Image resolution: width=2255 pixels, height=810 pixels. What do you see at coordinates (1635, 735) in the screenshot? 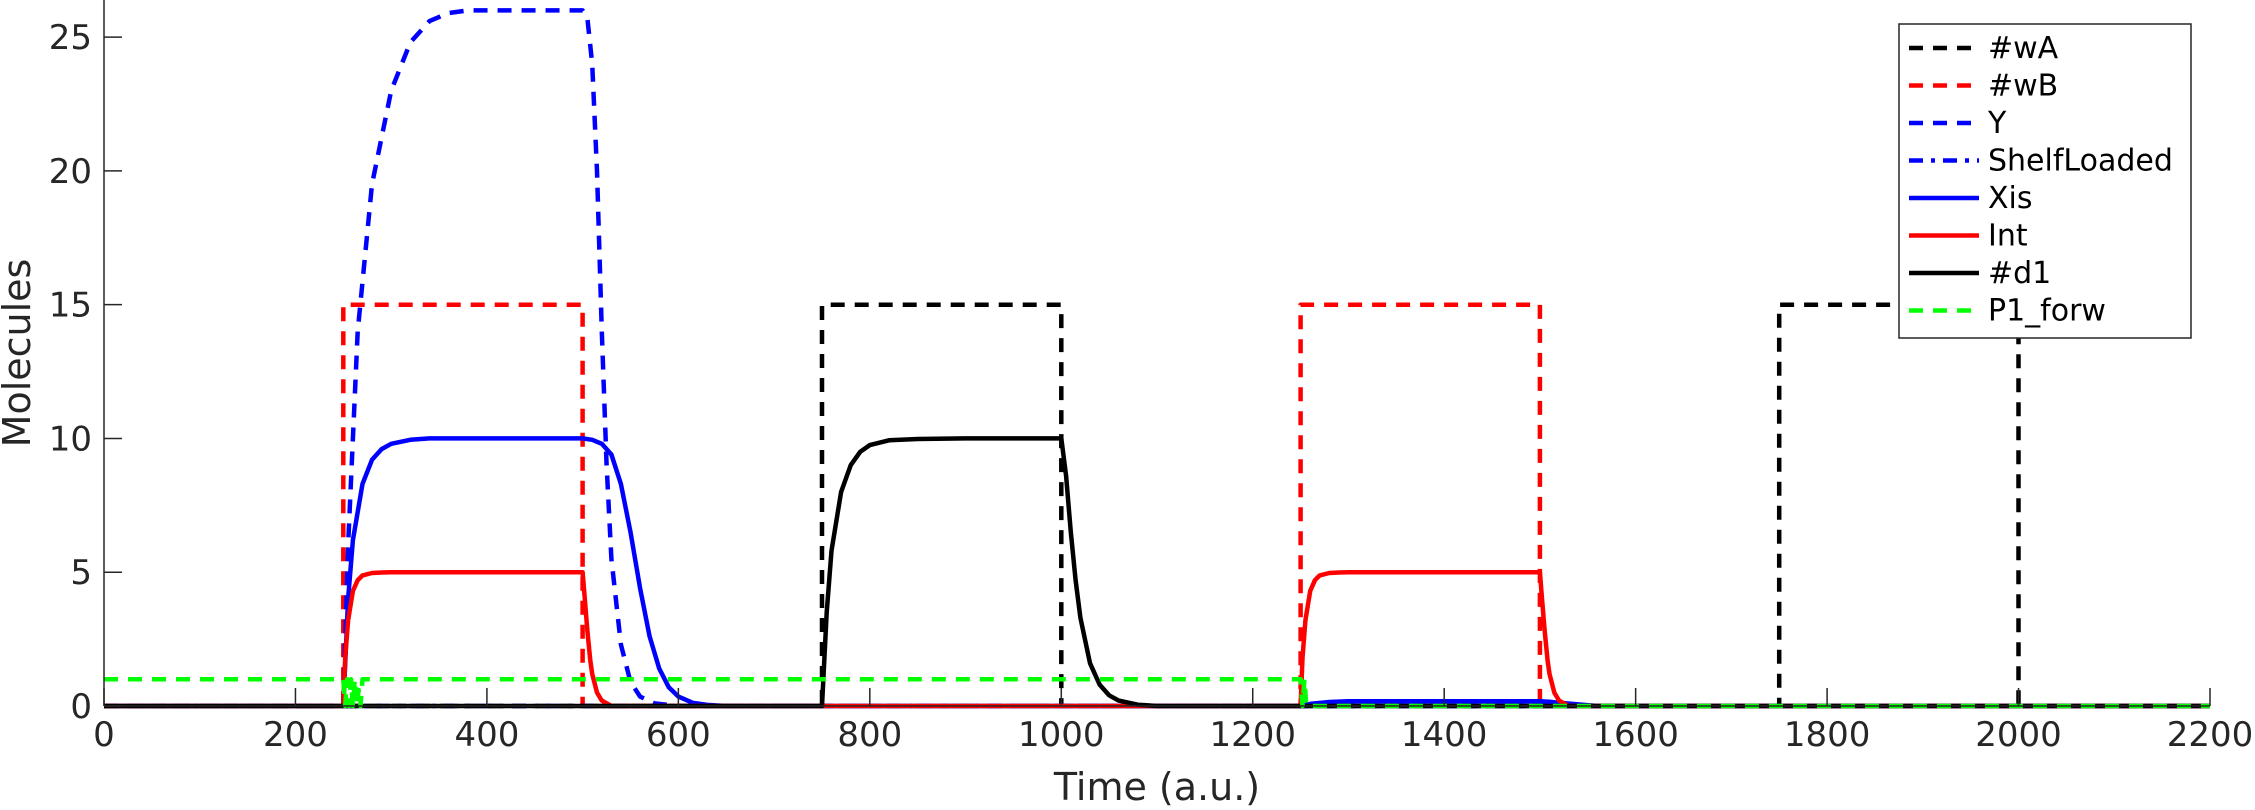
I see `x-tick-label: 1600` at bounding box center [1635, 735].